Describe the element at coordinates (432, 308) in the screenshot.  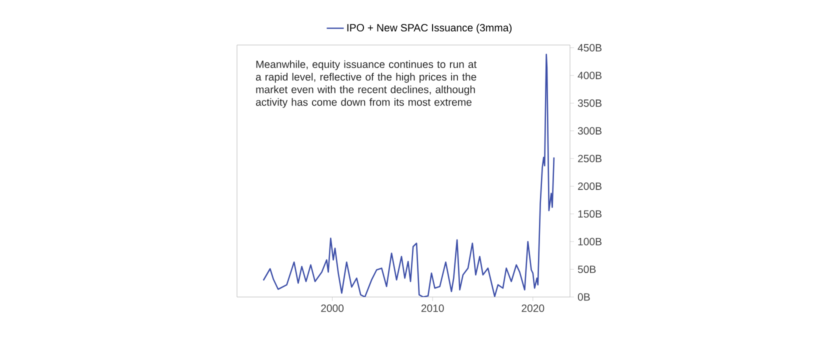
I see `x-tick-label: 2010` at that location.